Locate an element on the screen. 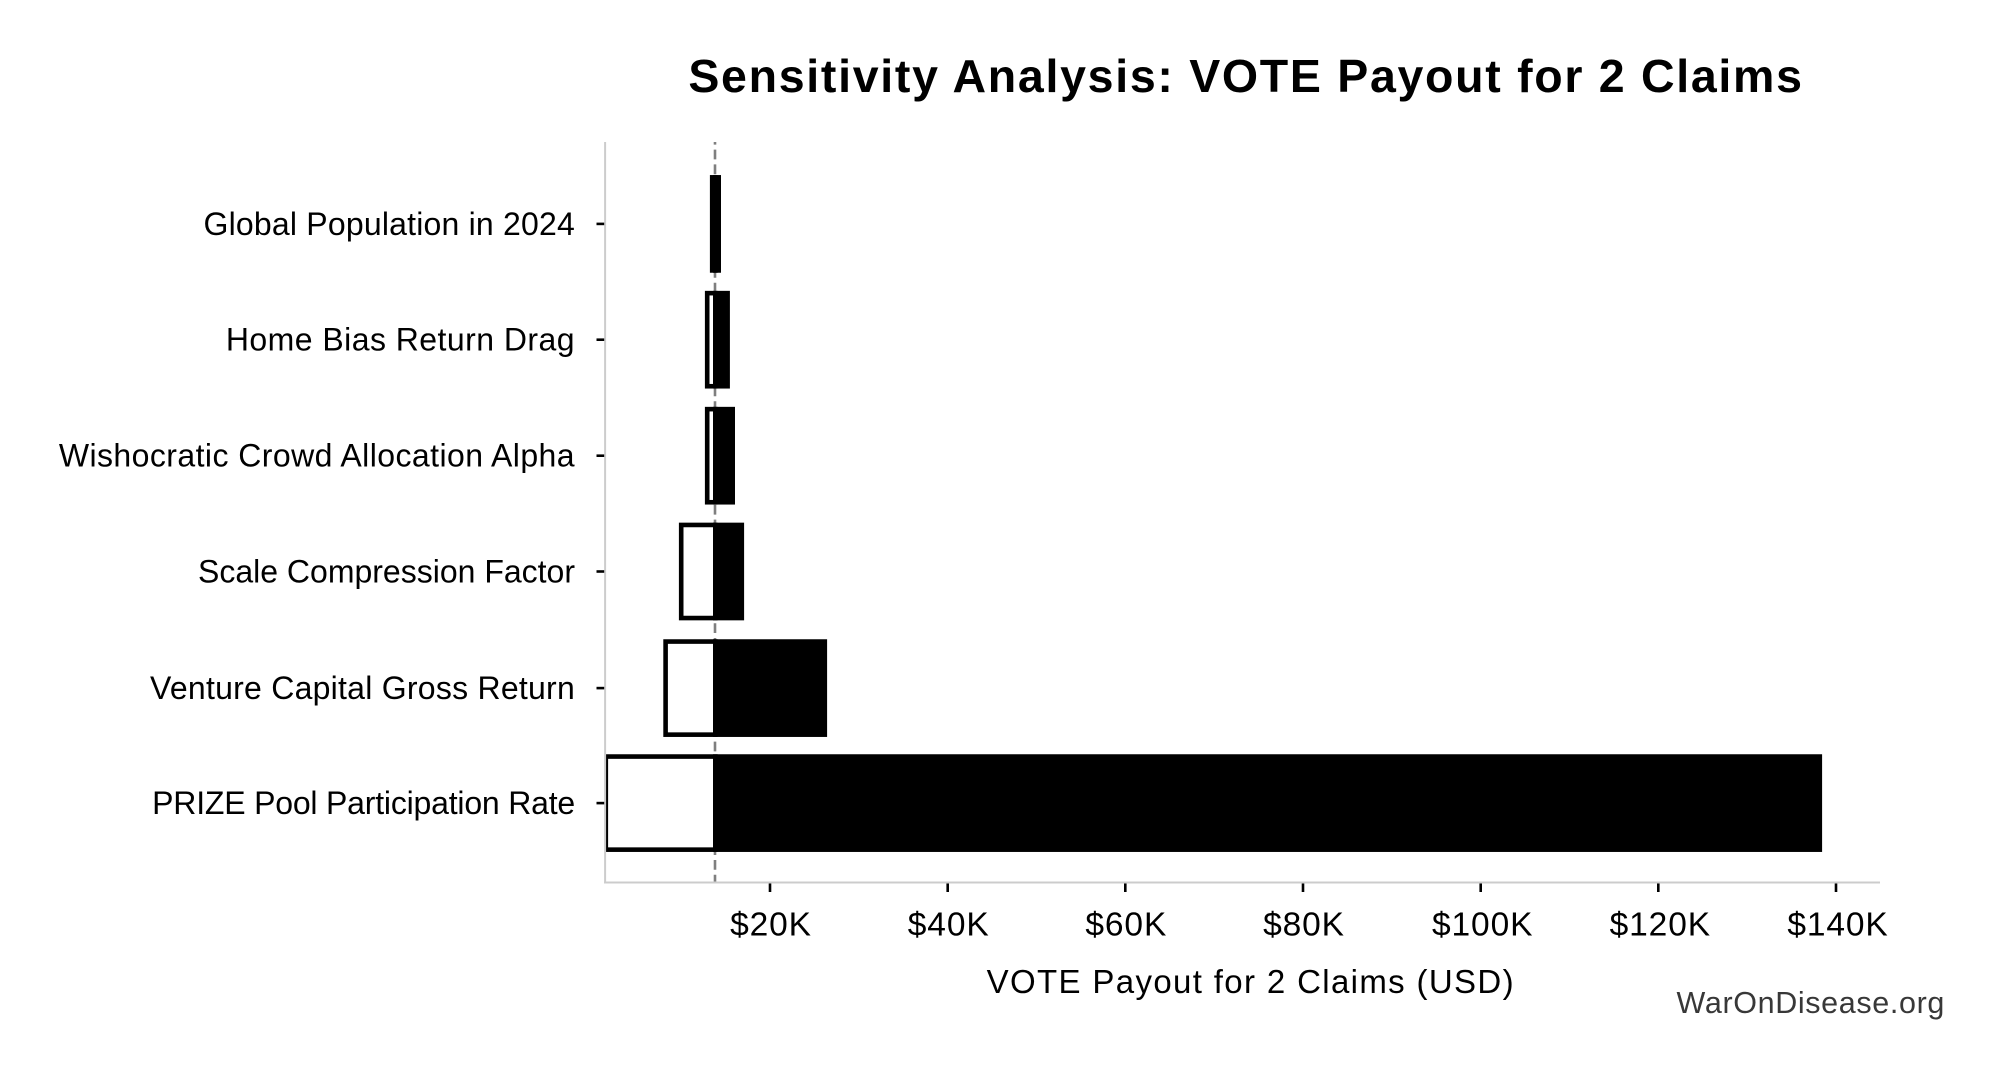 The image size is (2004, 1075). svg-text:Wishocratic Crowd Allocation A: Wishocratic Crowd Allocation Alpha is located at coordinates (317, 456).